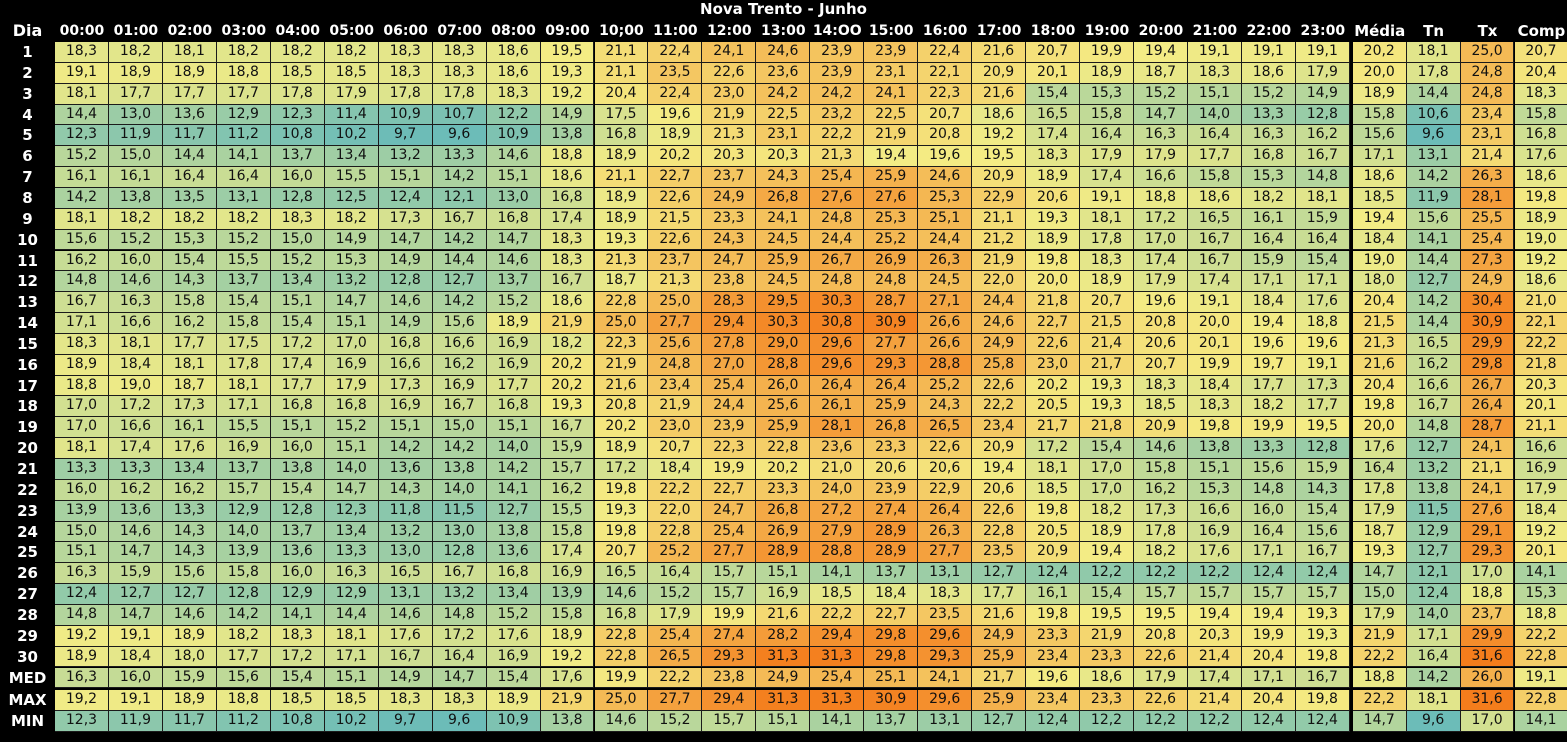  Describe the element at coordinates (514, 115) in the screenshot. I see `heatmap-cell: 12,2` at that location.